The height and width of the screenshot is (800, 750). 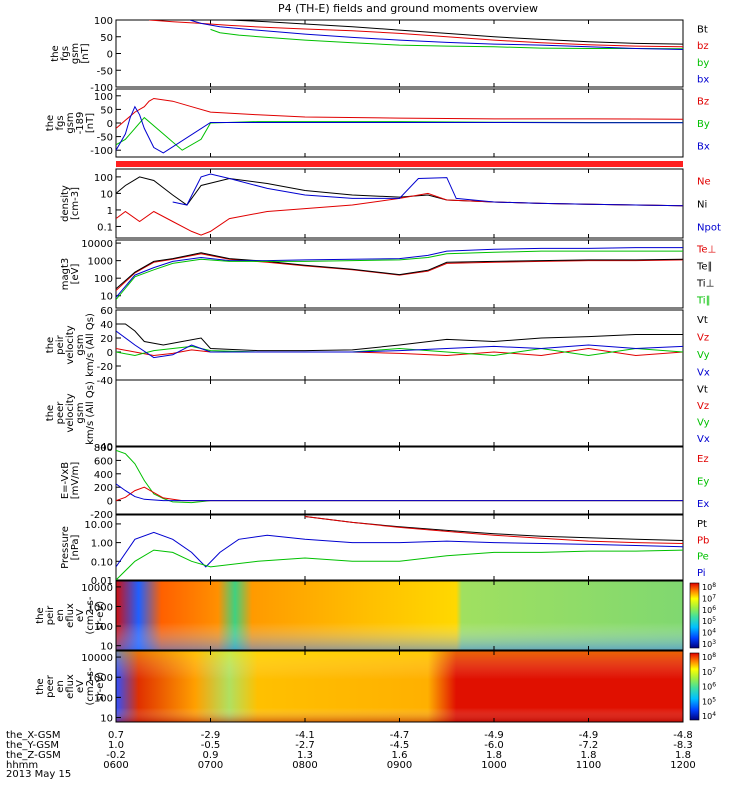 I want to click on ephemeris-row-label: the_Y-GSM, so click(x=32, y=745).